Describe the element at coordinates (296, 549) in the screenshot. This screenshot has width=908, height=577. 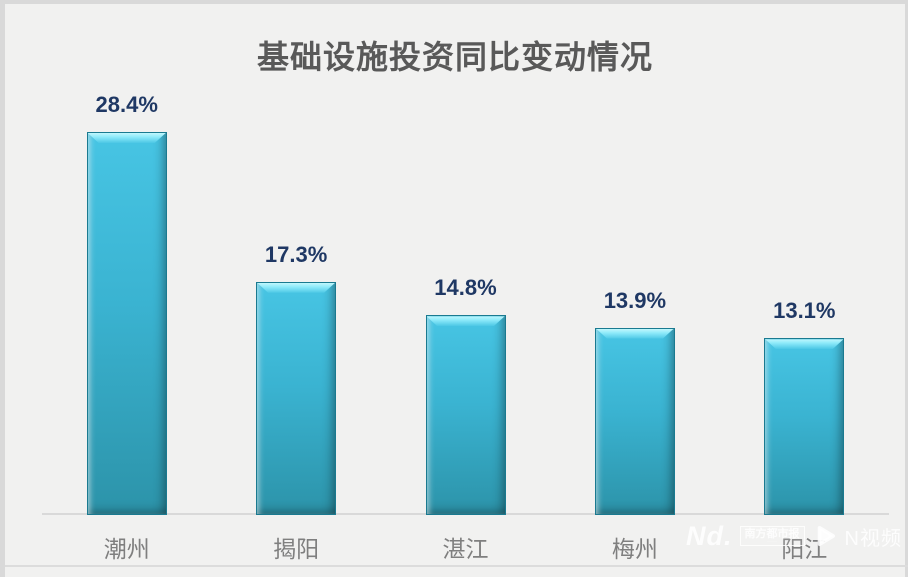
I see `category-label: 揭阳` at that location.